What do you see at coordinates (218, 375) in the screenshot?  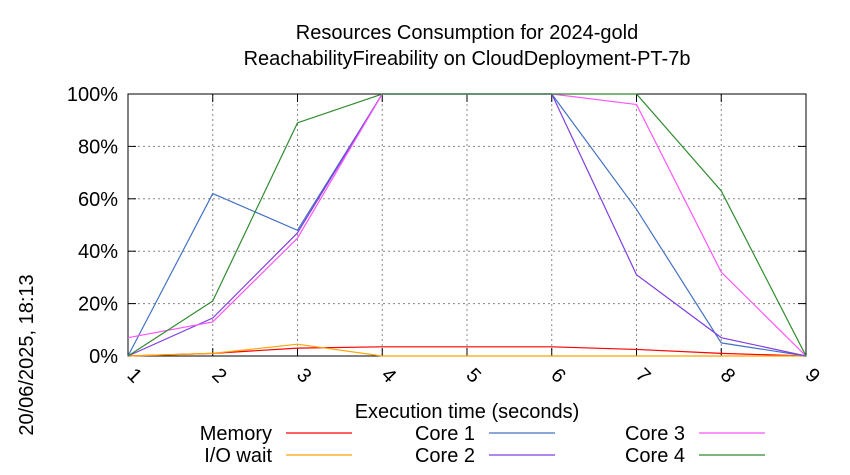 I see `x-tick-label: 2` at bounding box center [218, 375].